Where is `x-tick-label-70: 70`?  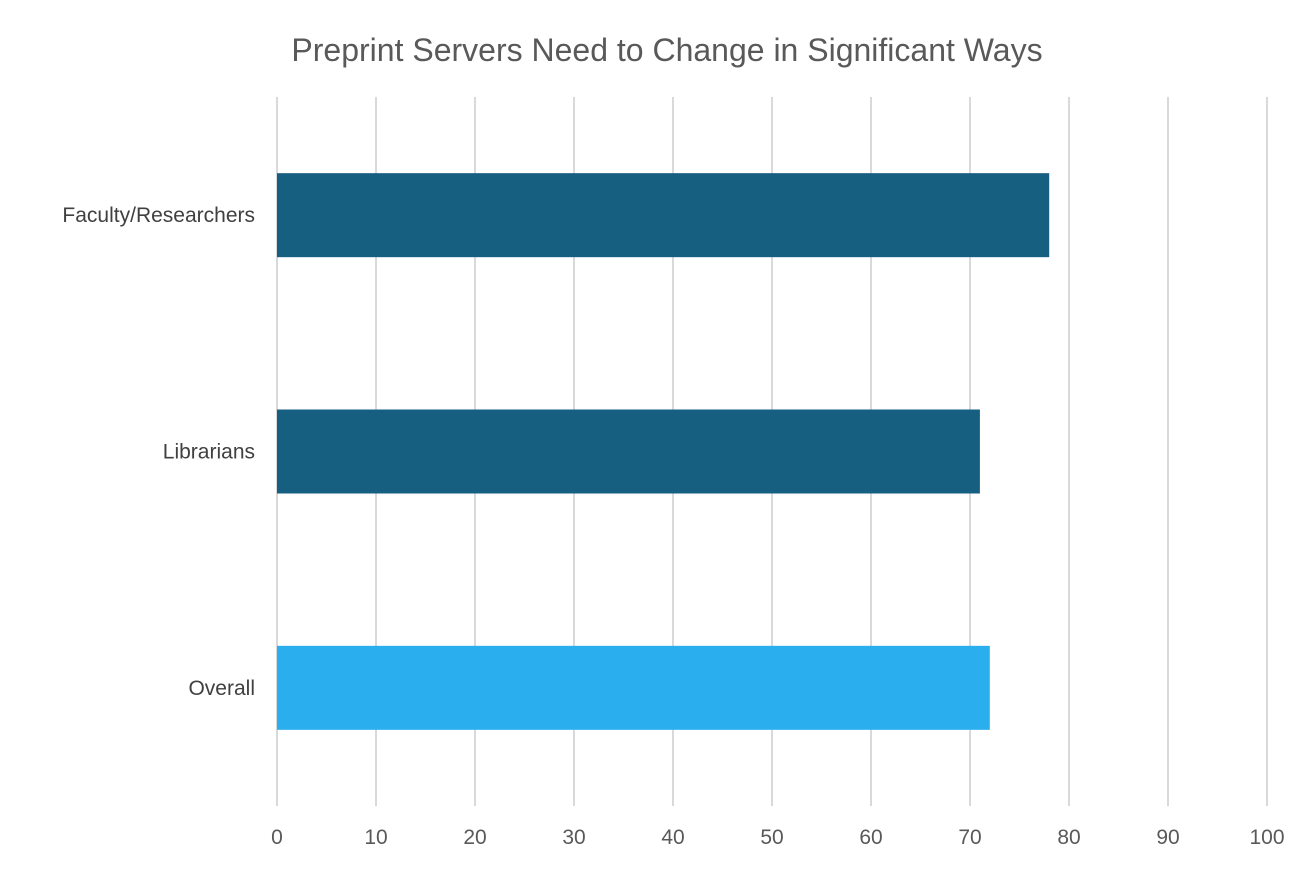 x-tick-label-70: 70 is located at coordinates (969, 837).